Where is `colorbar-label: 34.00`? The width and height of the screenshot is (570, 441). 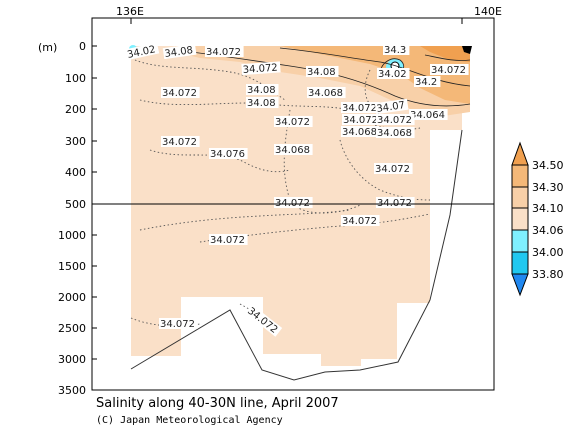 colorbar-label: 34.00 is located at coordinates (548, 252).